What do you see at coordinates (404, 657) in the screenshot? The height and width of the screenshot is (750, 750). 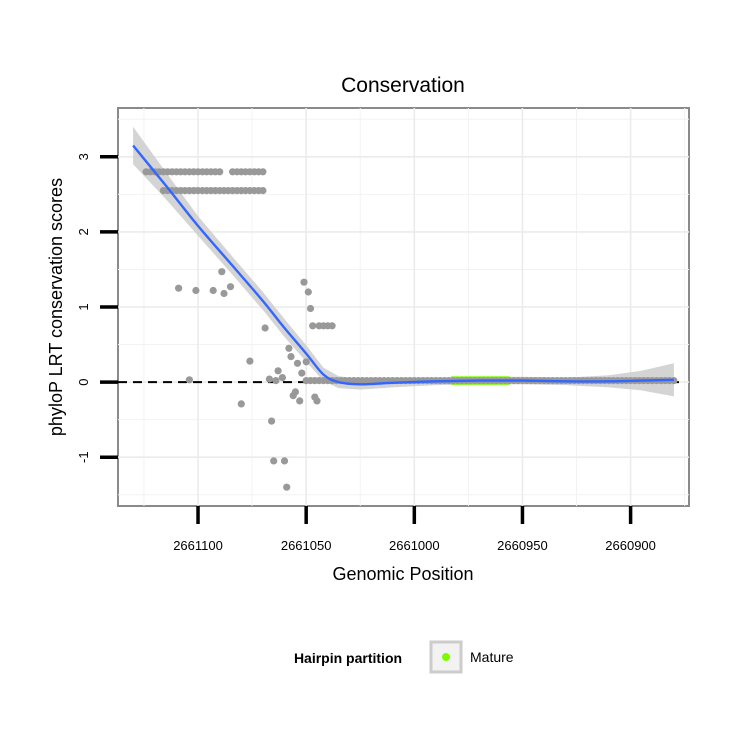 I see `legend: Hairpin partition Mature` at bounding box center [404, 657].